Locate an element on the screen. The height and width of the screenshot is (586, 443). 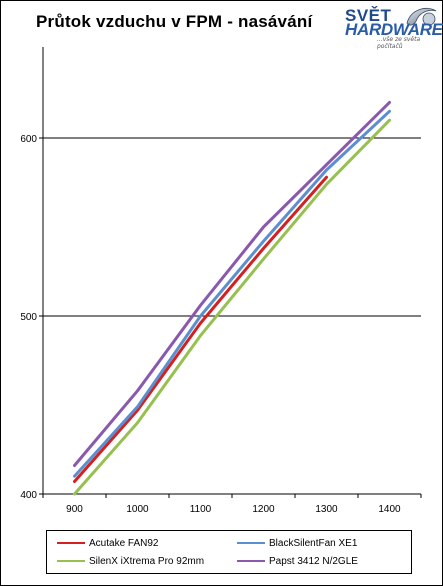
logo-line2: HARDWARE is located at coordinates (394, 29).